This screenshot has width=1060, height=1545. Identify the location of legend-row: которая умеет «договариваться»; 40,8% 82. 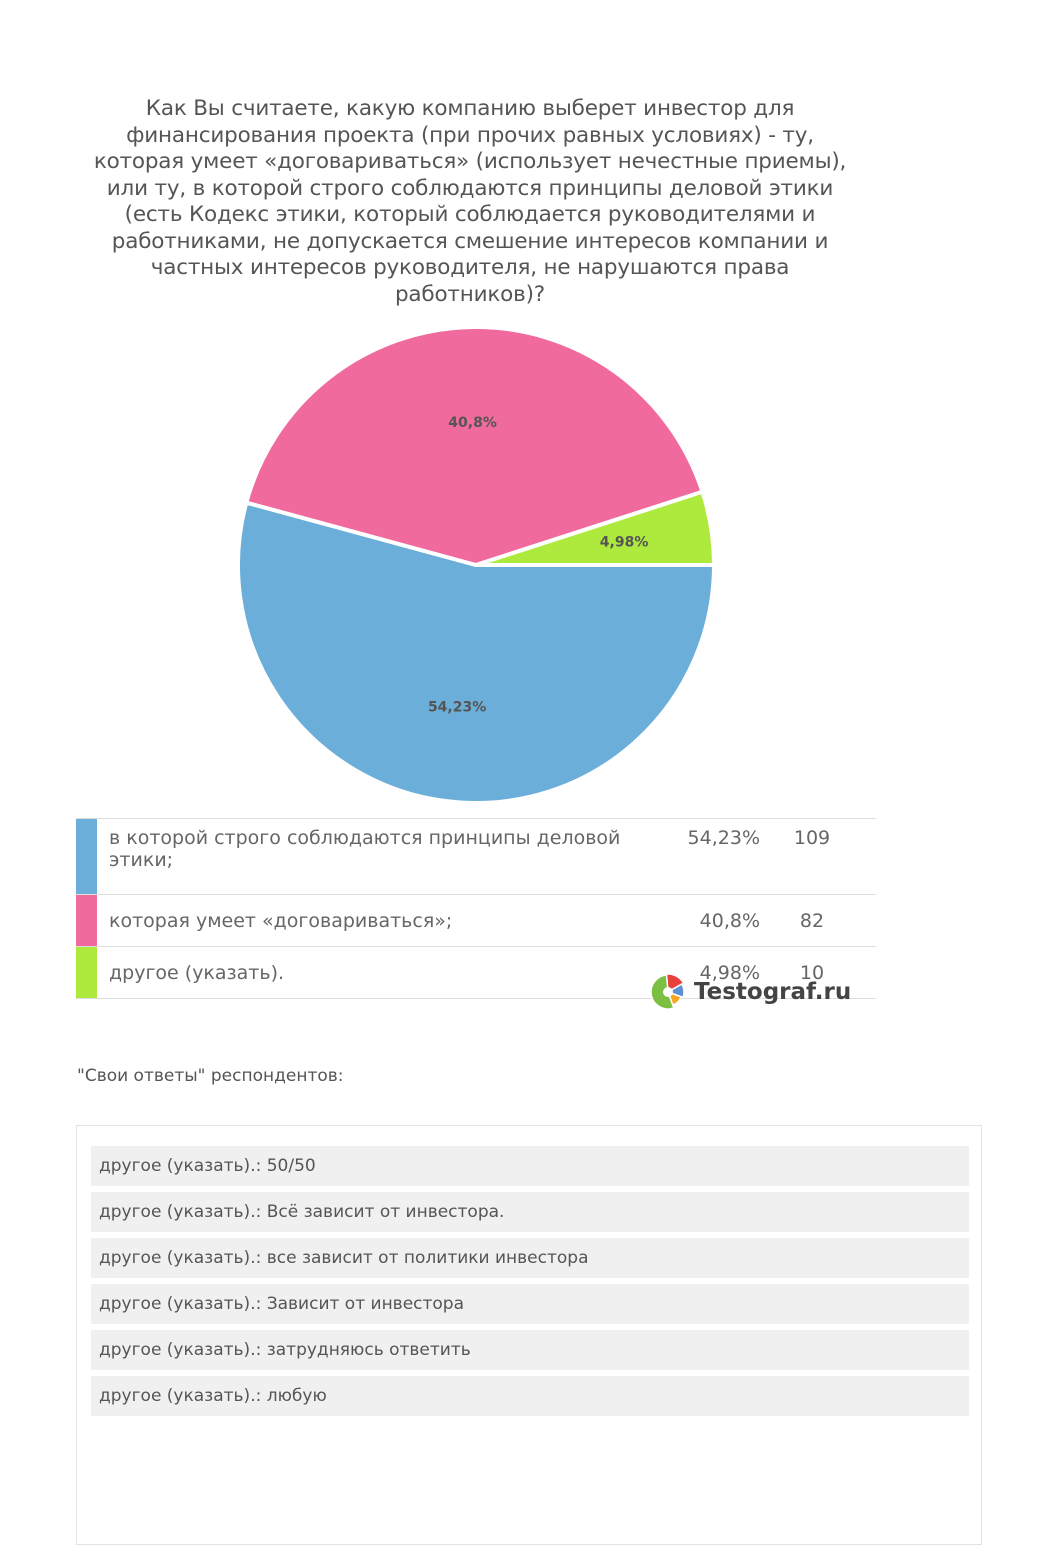
(476, 920).